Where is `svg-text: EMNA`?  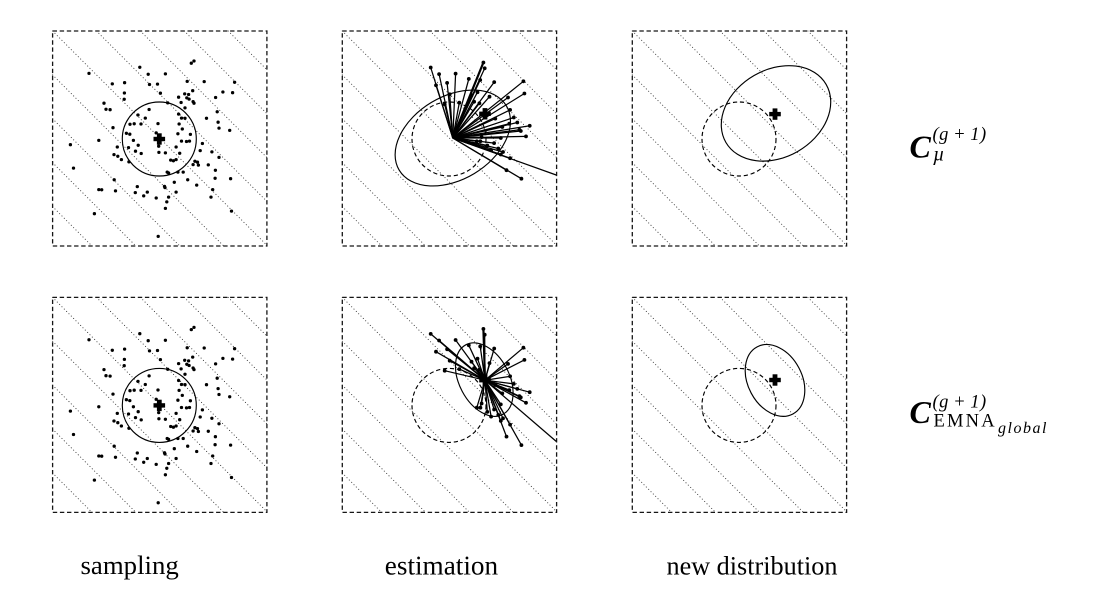
svg-text: EMNA is located at coordinates (965, 422).